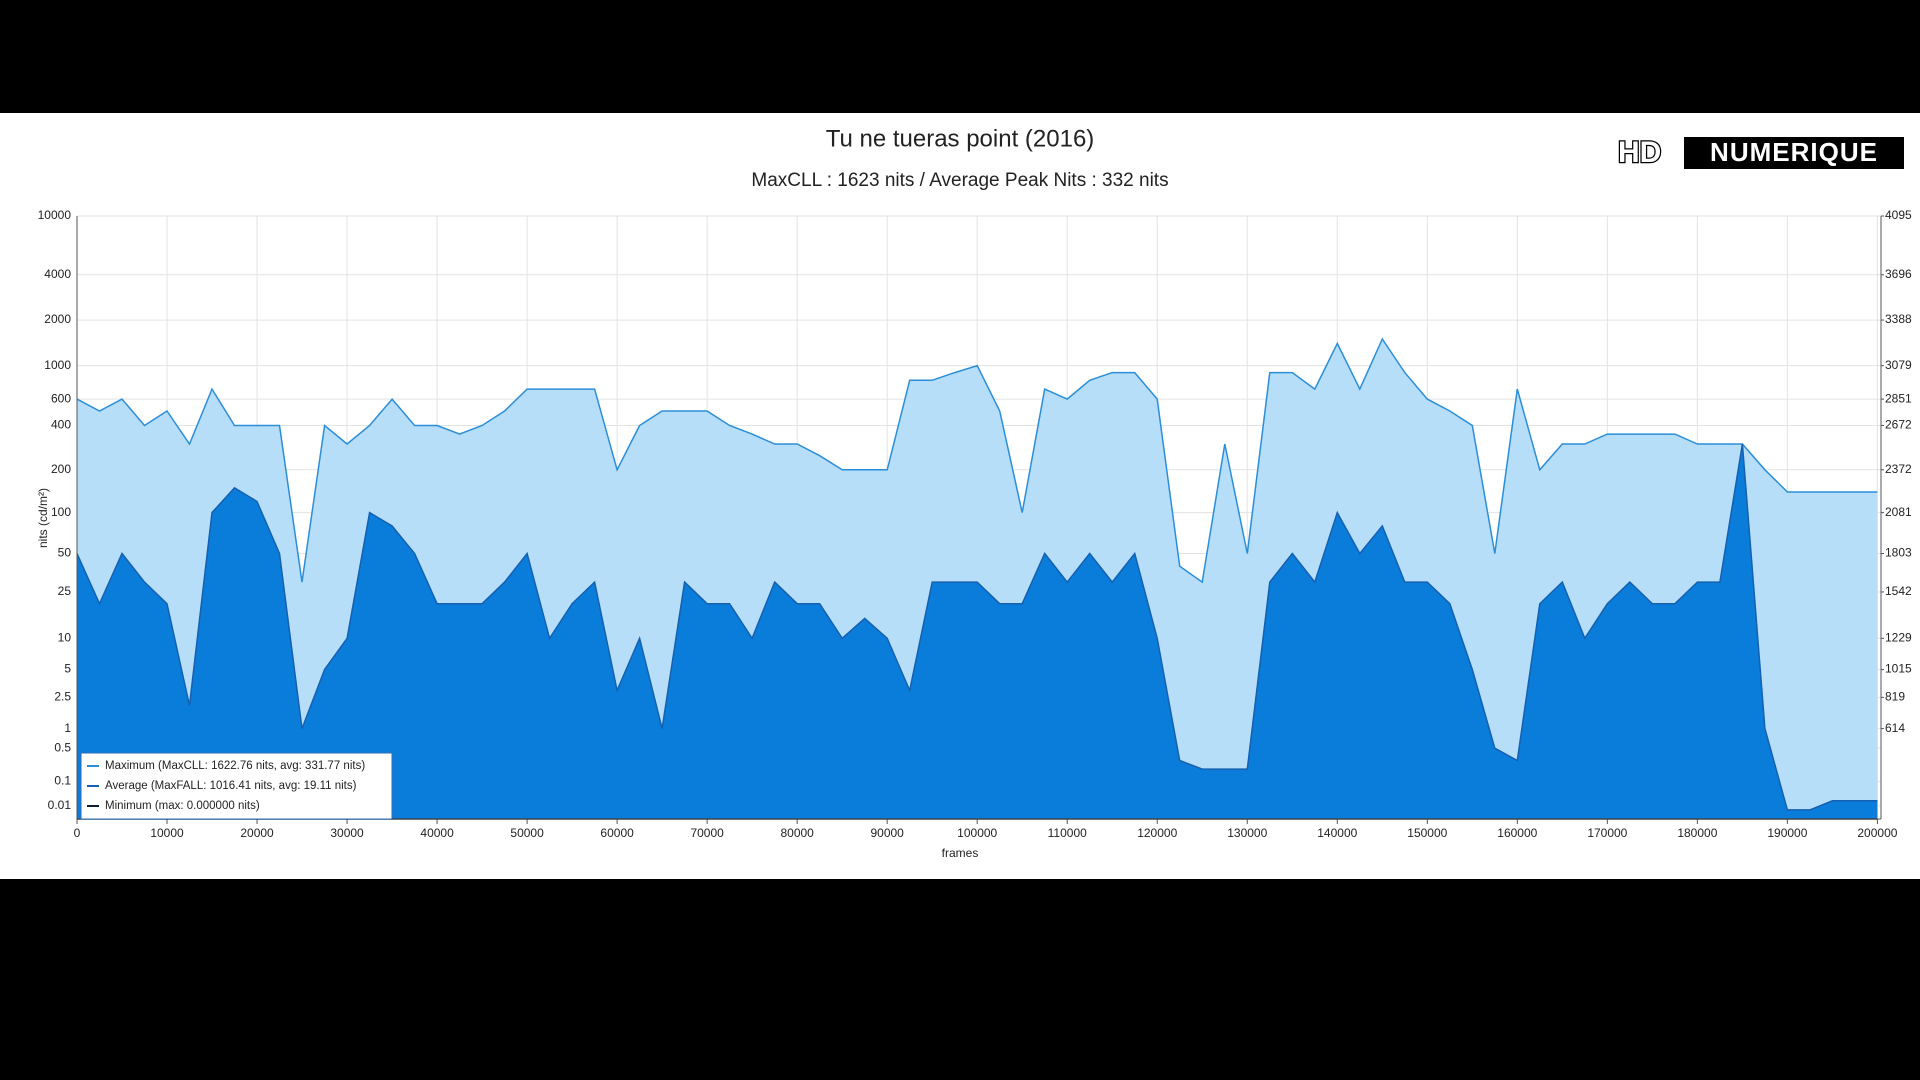 This screenshot has width=1920, height=1080. What do you see at coordinates (67, 669) in the screenshot?
I see `y-tick-label: 5` at bounding box center [67, 669].